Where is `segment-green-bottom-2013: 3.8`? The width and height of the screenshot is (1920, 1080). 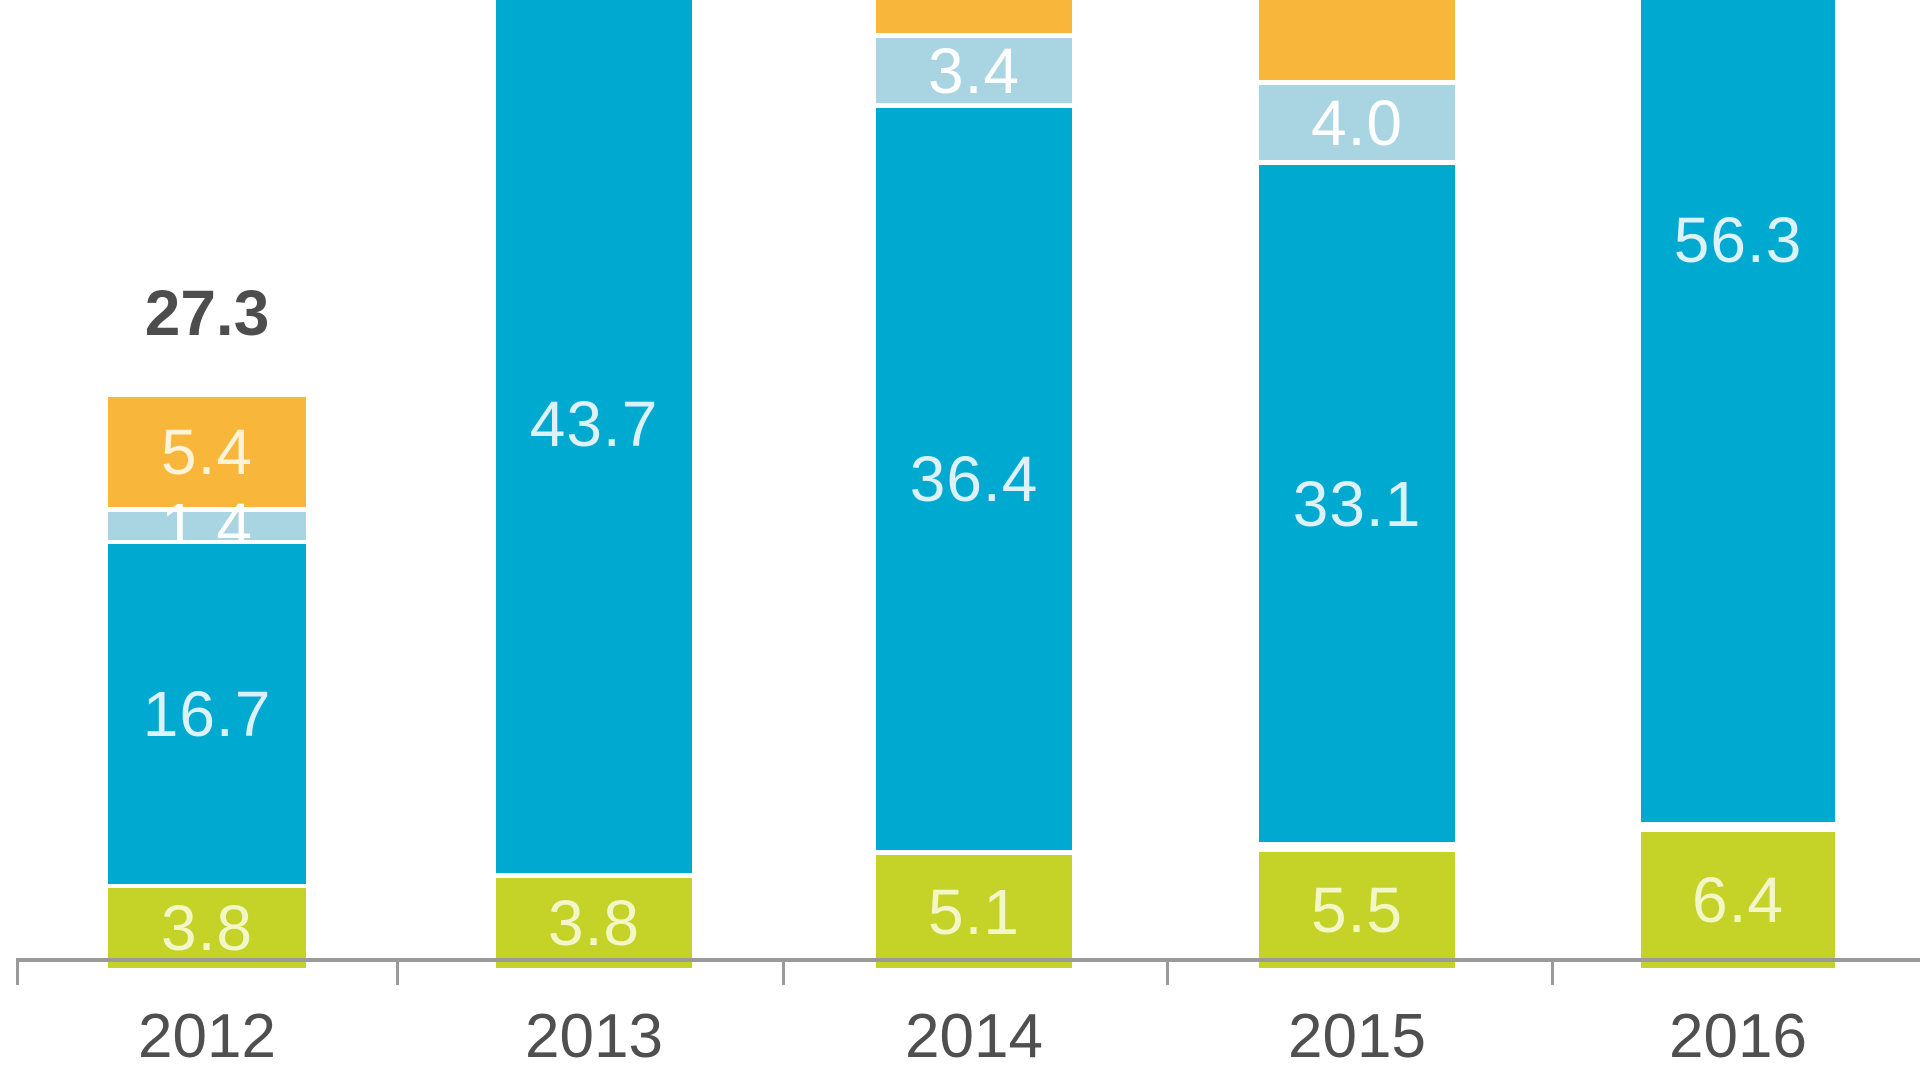 segment-green-bottom-2013: 3.8 is located at coordinates (594, 923).